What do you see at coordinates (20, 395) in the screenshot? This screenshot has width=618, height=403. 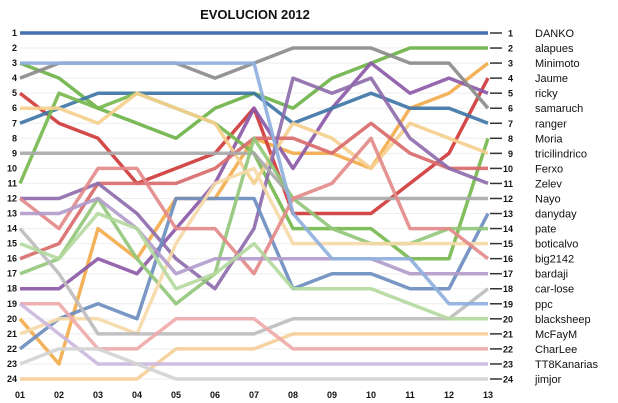 I see `x-tick-label: 01` at bounding box center [20, 395].